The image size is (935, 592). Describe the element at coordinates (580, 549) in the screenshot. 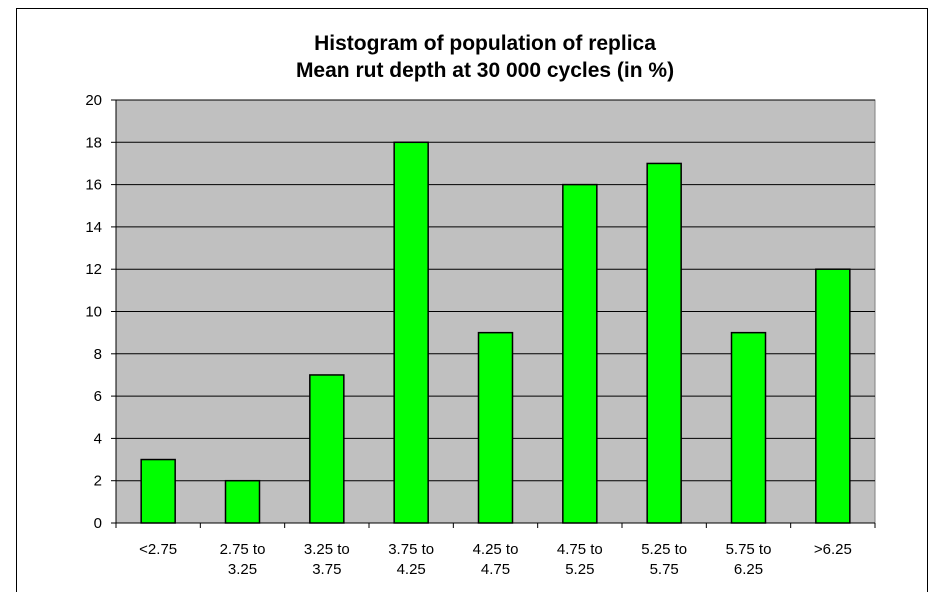

I see `x-tick-label: 4.75 to` at that location.